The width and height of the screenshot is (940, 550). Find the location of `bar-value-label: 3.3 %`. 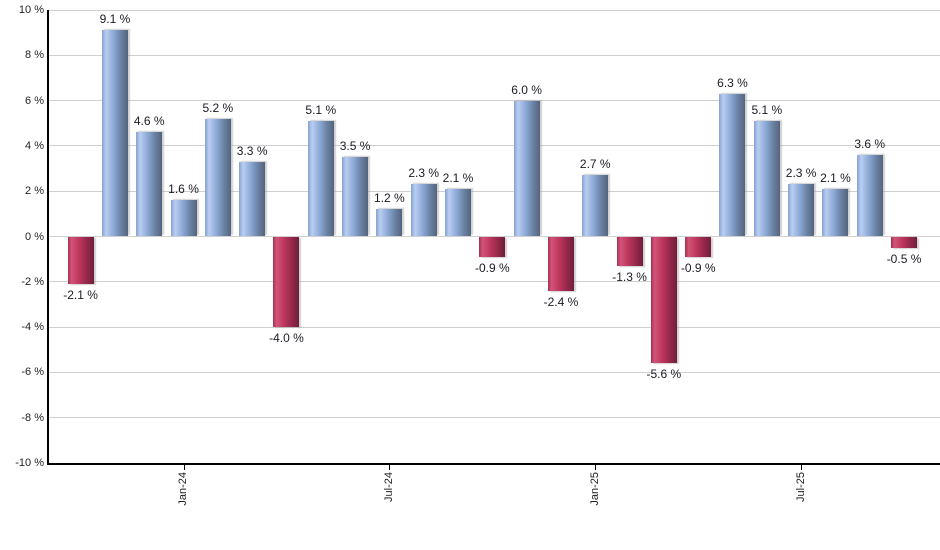

bar-value-label: 3.3 % is located at coordinates (252, 150).